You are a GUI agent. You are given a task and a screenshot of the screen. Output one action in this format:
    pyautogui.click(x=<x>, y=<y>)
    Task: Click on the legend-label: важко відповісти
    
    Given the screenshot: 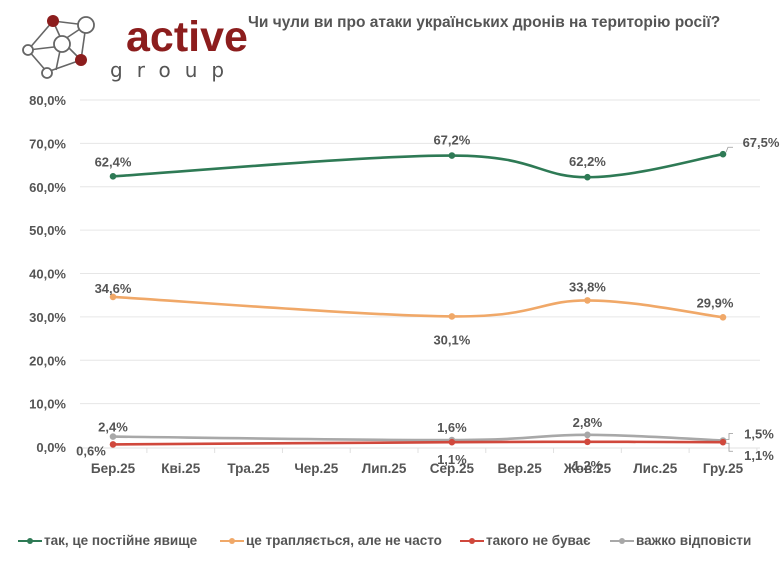 What is the action you would take?
    pyautogui.click(x=694, y=540)
    